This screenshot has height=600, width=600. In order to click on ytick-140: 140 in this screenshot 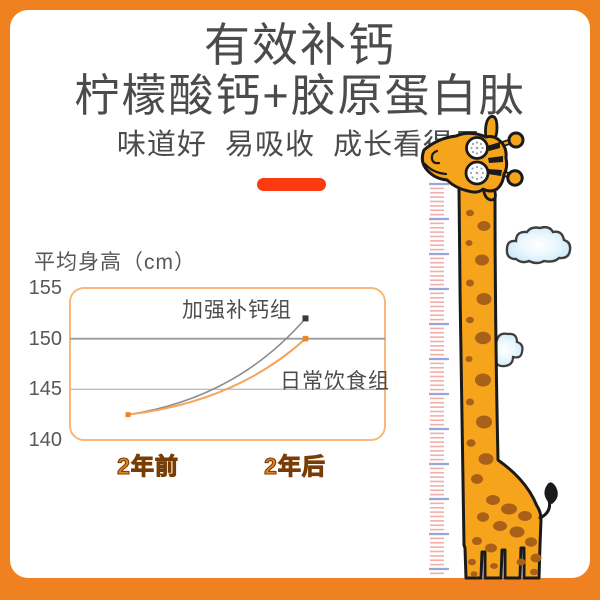, I will do `click(45, 440)`.